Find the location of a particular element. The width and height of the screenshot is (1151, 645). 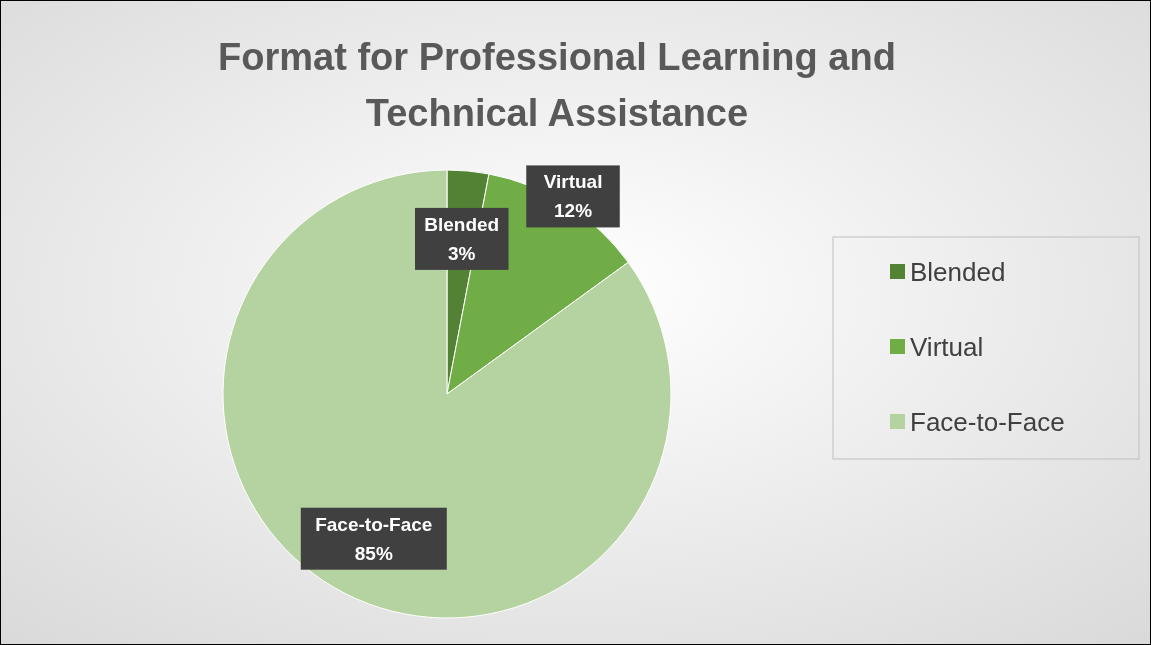

legend-label: Virtual is located at coordinates (947, 347).